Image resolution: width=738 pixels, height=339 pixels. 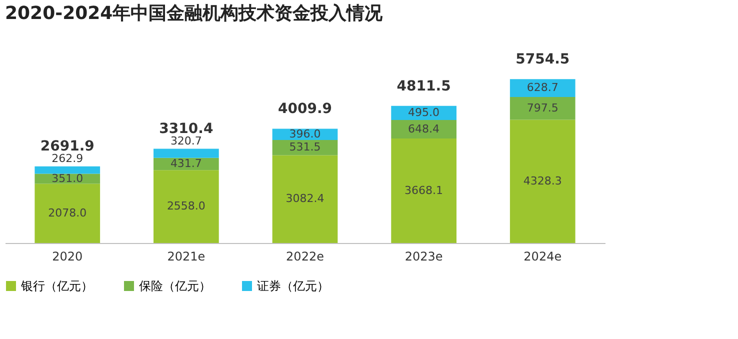 I want to click on data-label: 648.4, so click(x=424, y=129).